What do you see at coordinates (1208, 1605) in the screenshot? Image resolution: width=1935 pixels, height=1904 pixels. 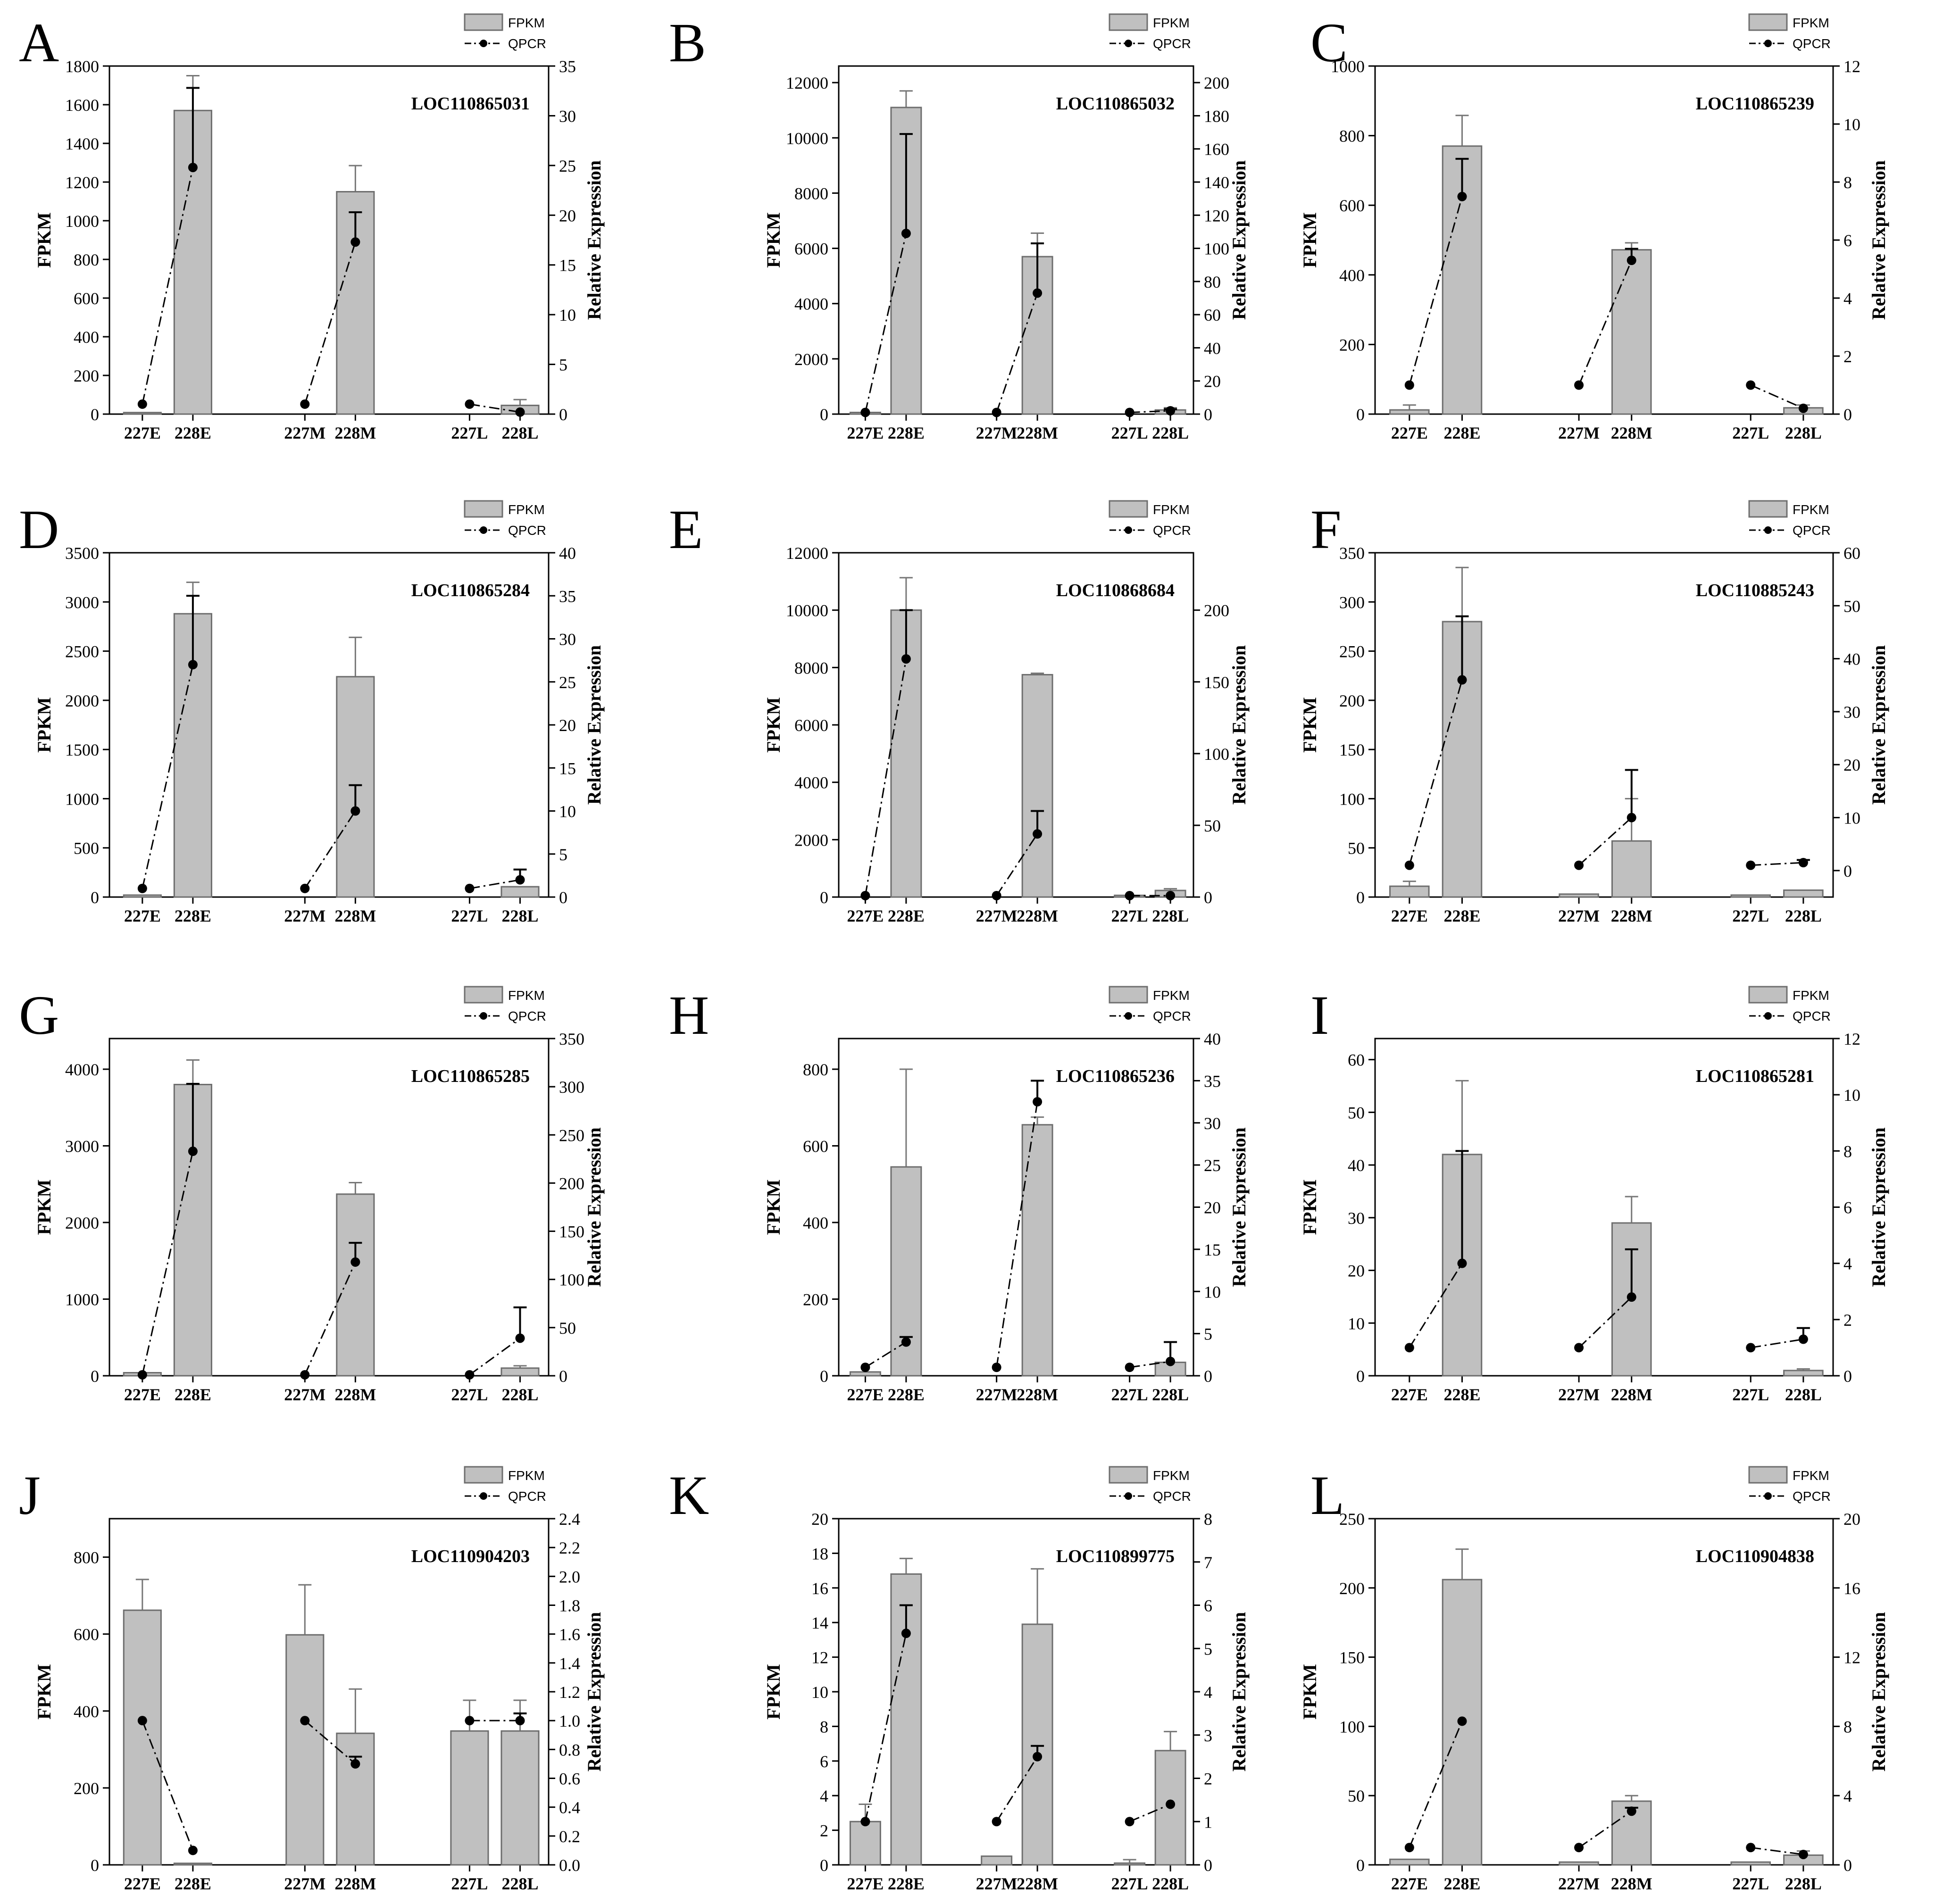 I see `right-tick-label: 6` at bounding box center [1208, 1605].